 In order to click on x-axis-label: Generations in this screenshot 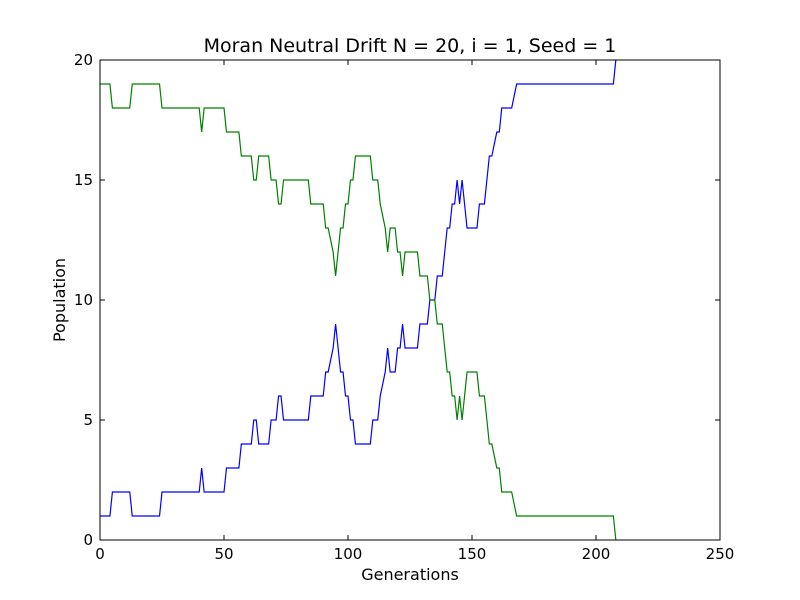, I will do `click(410, 574)`.